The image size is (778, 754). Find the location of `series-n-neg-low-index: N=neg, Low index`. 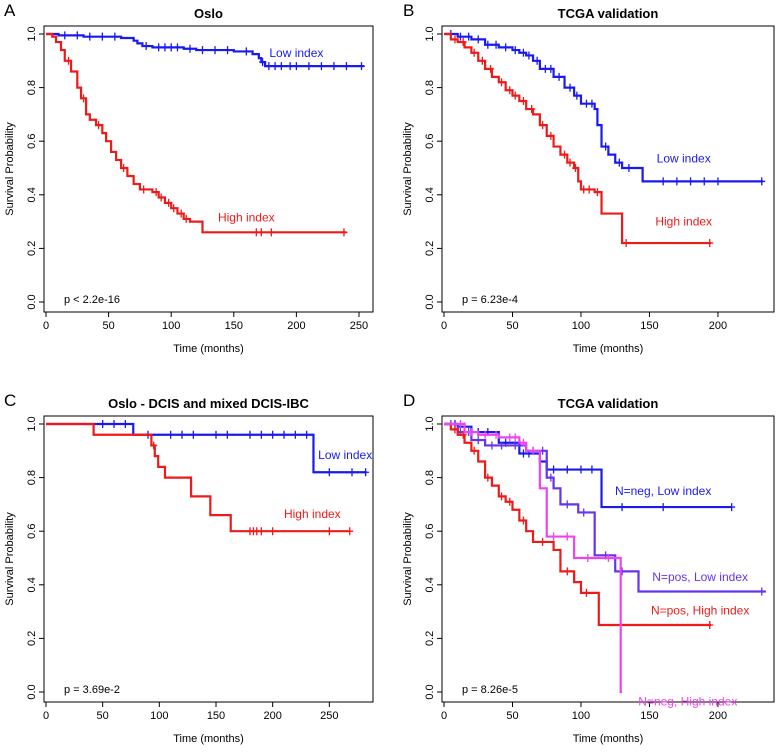

series-n-neg-low-index: N=neg, Low index is located at coordinates (590, 466).